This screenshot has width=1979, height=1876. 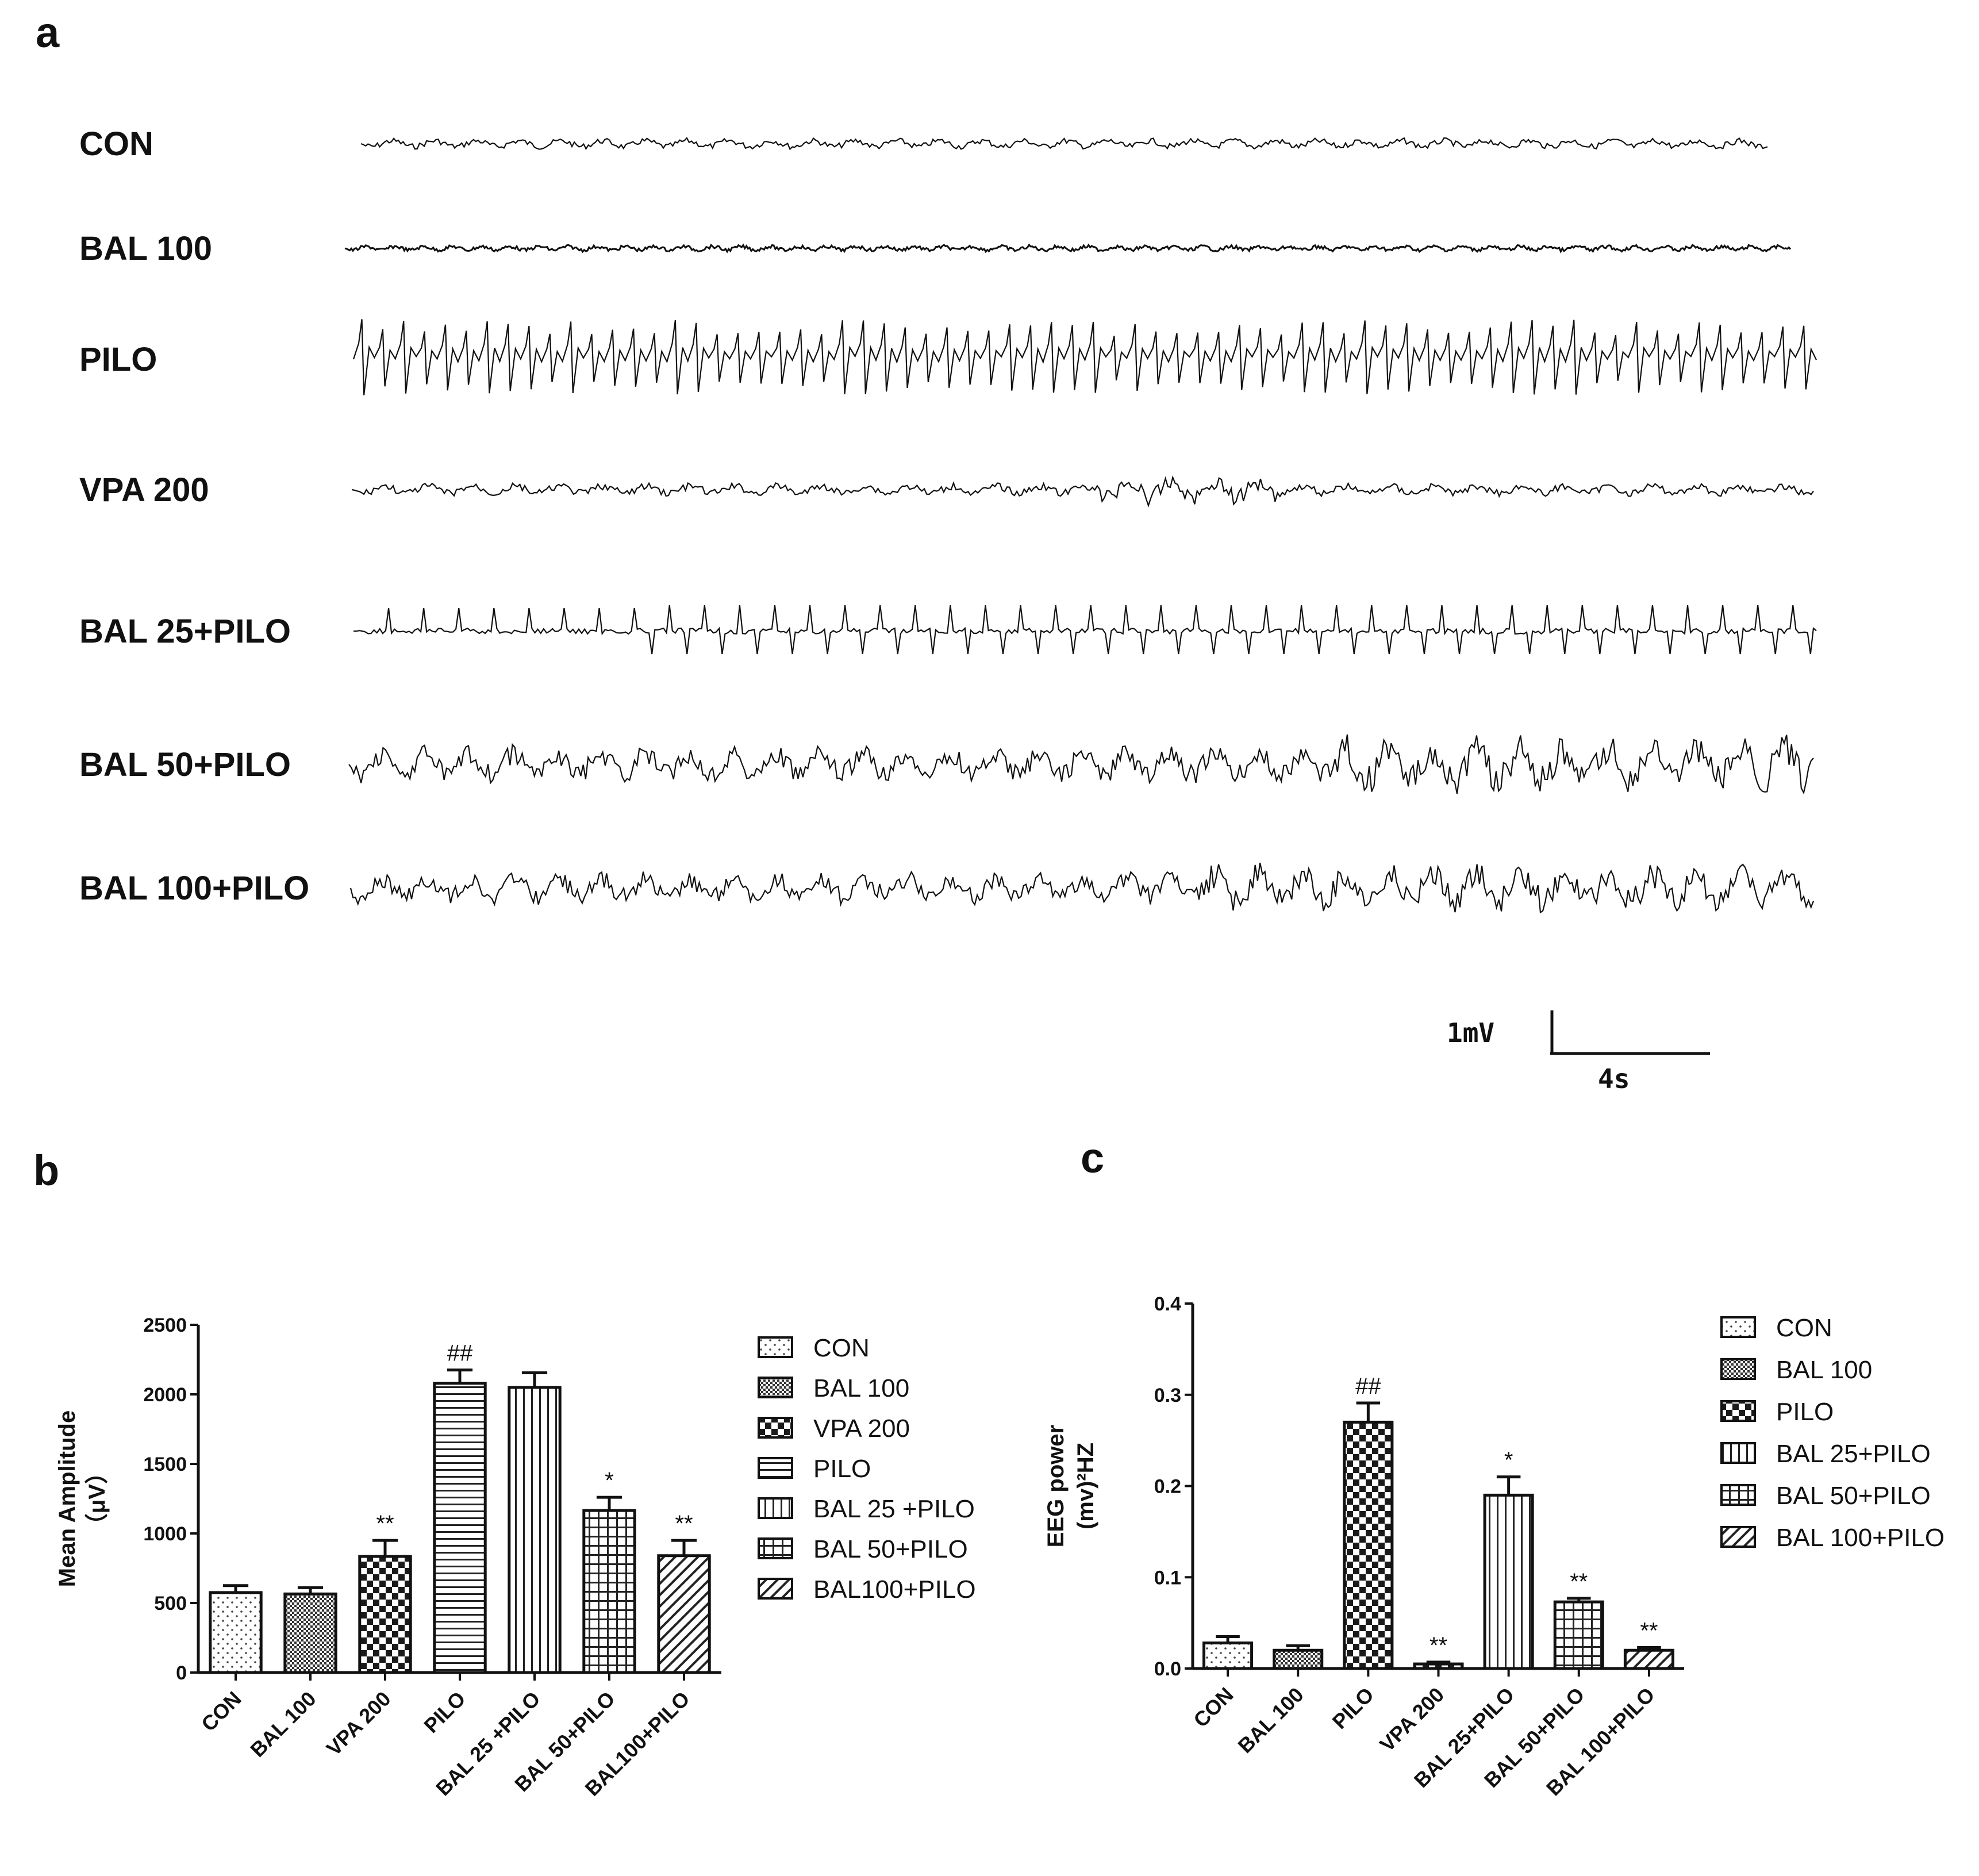 I want to click on y-tick-label: 1000, so click(x=165, y=1534).